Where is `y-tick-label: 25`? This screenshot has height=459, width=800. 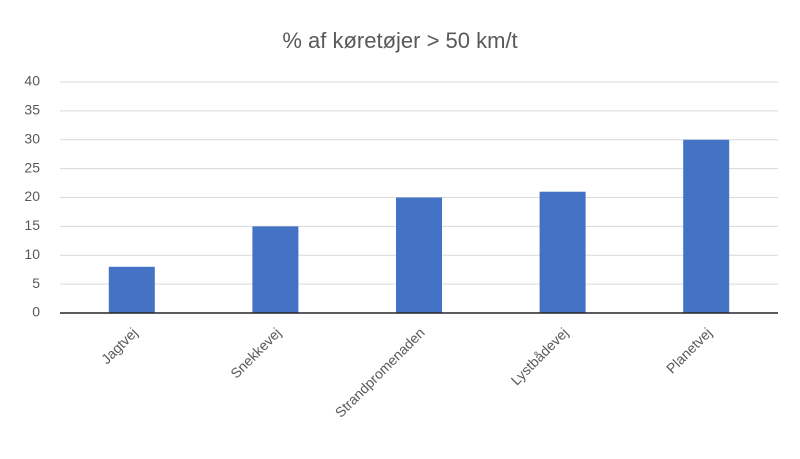
y-tick-label: 25 is located at coordinates (32, 167).